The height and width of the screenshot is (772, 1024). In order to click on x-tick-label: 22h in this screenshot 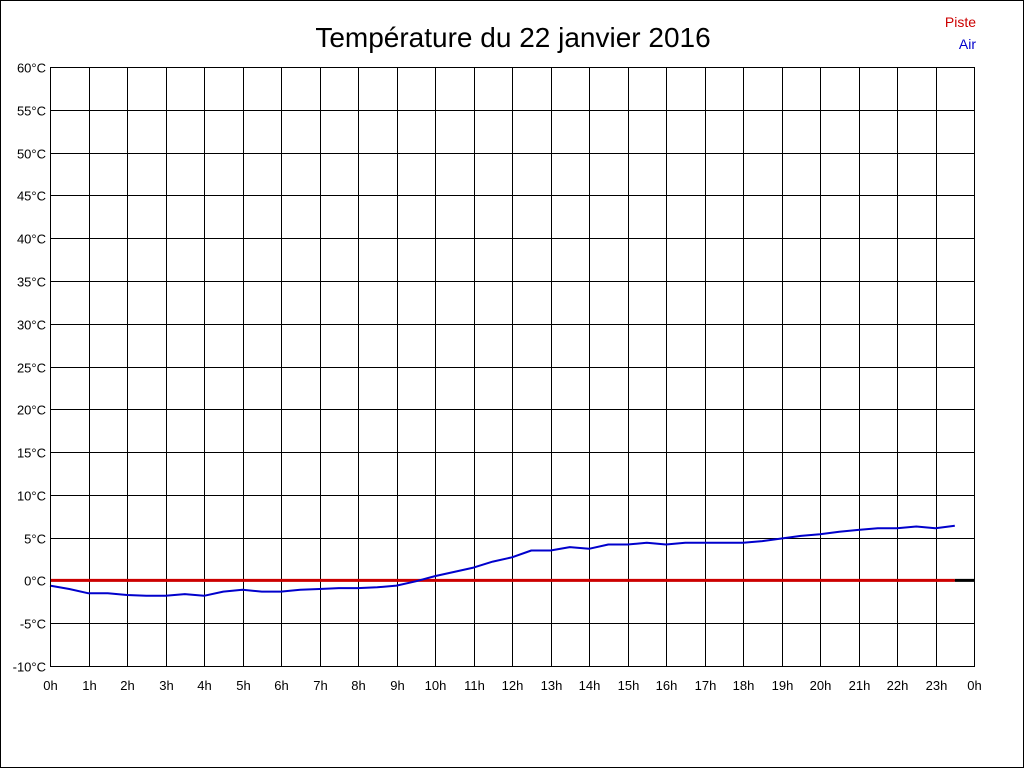, I will do `click(898, 685)`.